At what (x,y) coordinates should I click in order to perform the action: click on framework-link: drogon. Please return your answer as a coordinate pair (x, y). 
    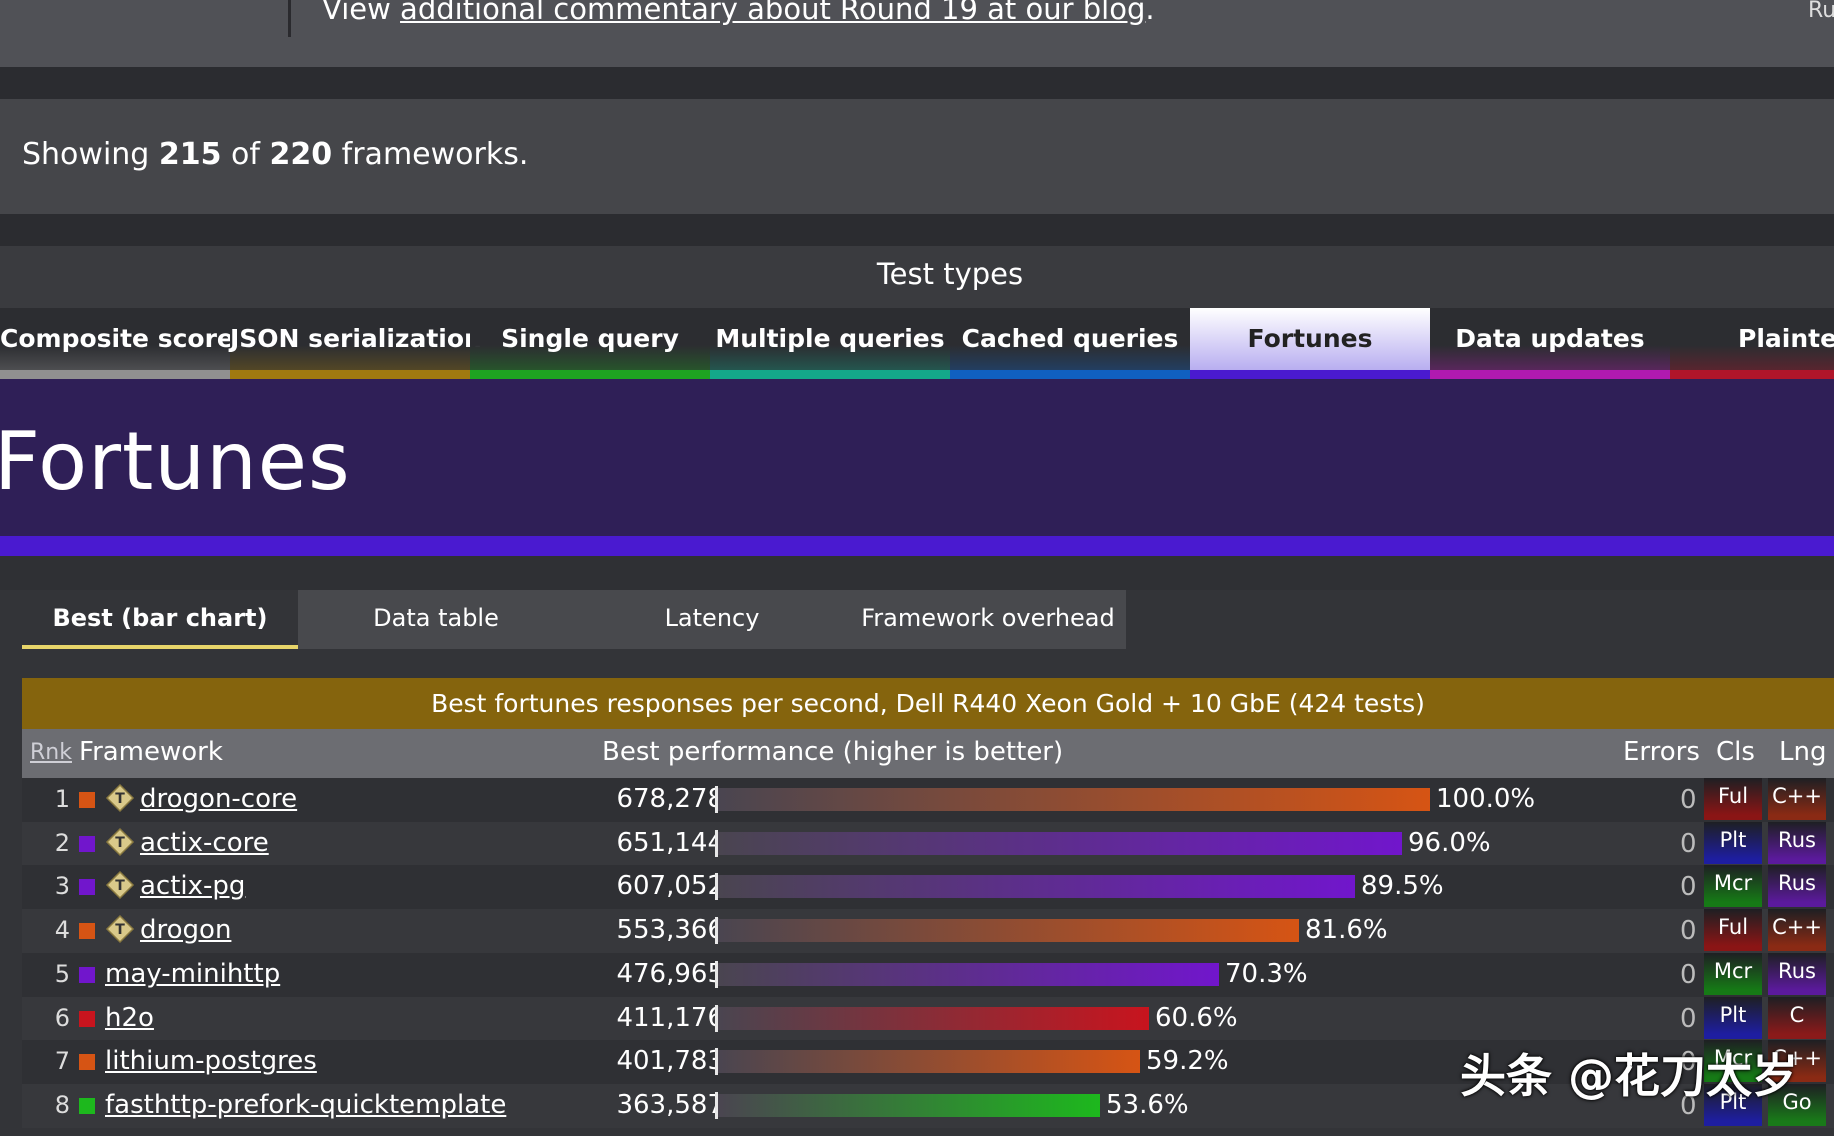
    Looking at the image, I should click on (186, 930).